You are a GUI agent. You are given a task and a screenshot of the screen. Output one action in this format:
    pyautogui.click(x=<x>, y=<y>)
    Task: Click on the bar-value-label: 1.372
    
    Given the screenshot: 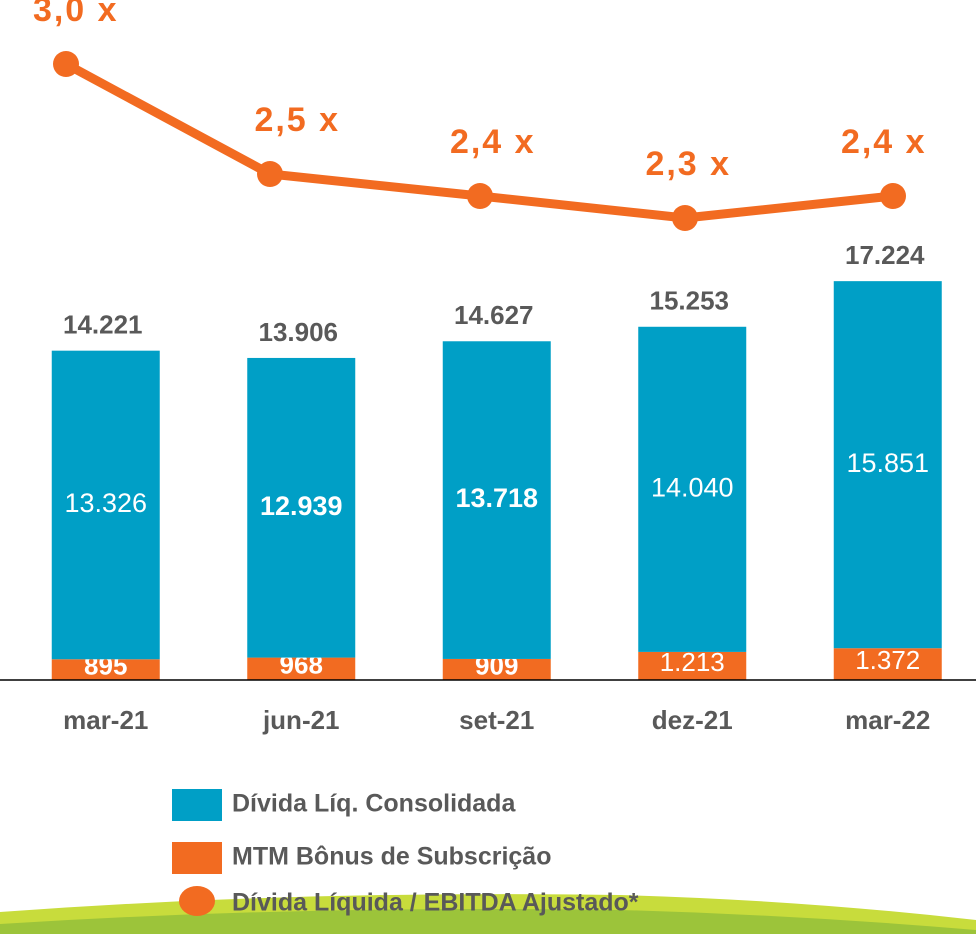 What is the action you would take?
    pyautogui.click(x=887, y=660)
    